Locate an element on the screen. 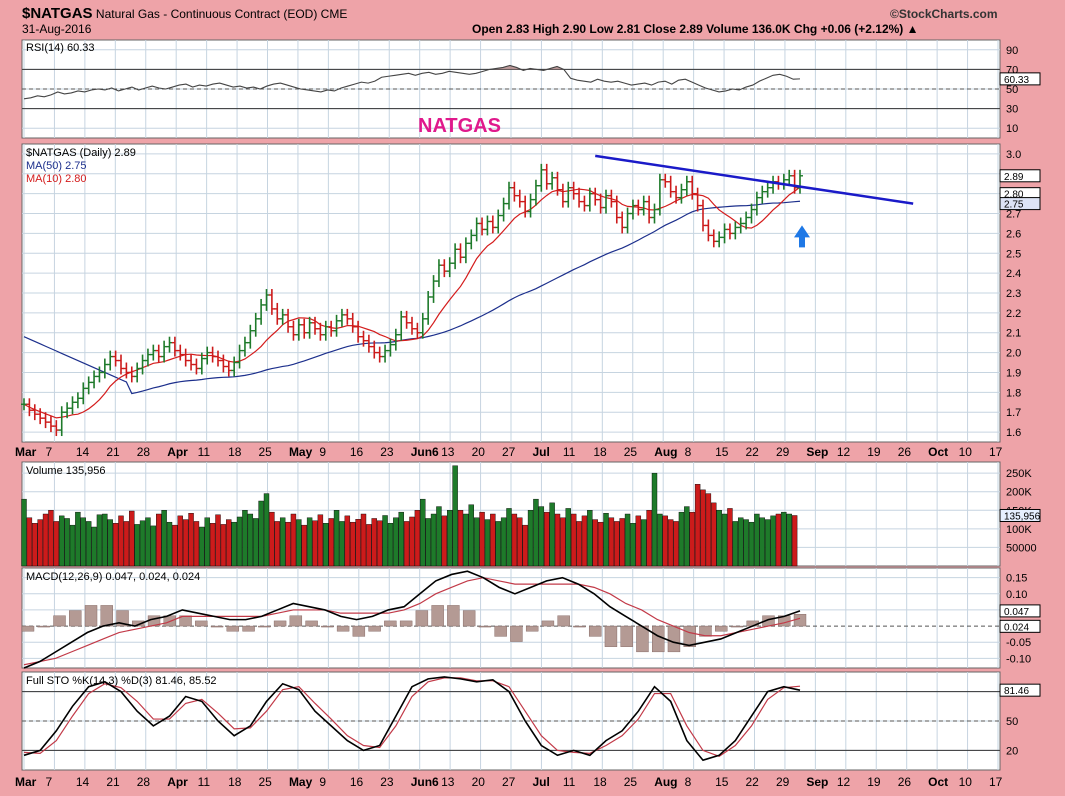 The image size is (1065, 796). sto-last-tag-text: 81.46 is located at coordinates (1016, 691).